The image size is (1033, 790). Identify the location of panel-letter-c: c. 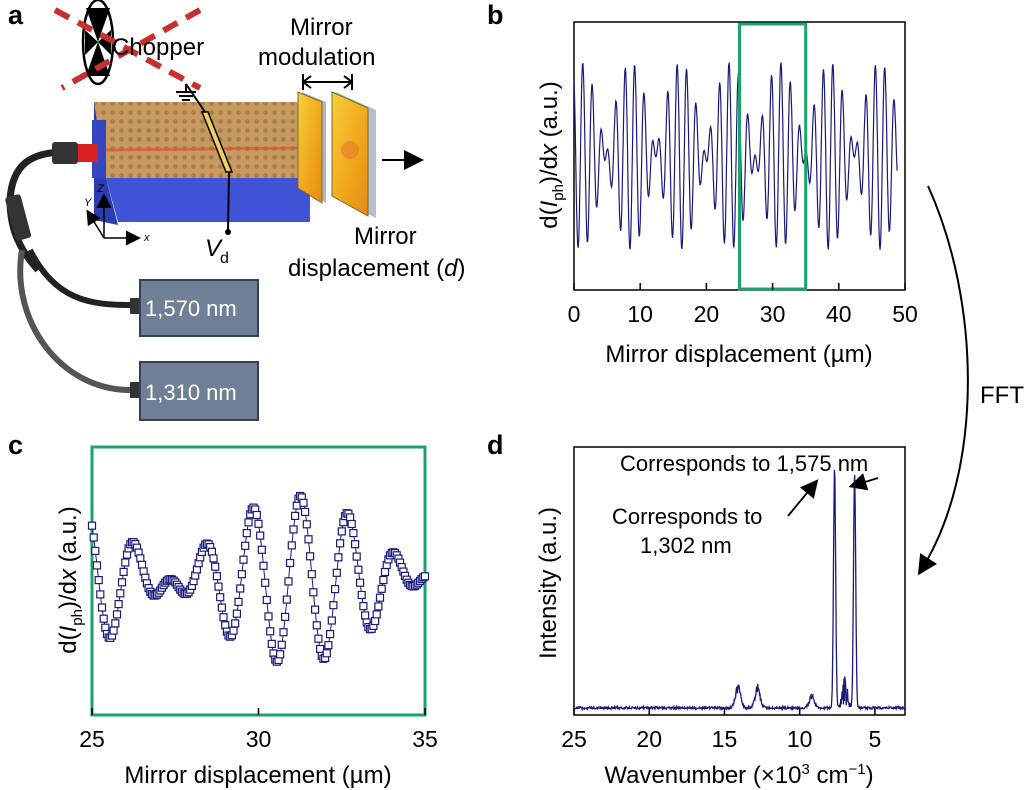
(15, 445).